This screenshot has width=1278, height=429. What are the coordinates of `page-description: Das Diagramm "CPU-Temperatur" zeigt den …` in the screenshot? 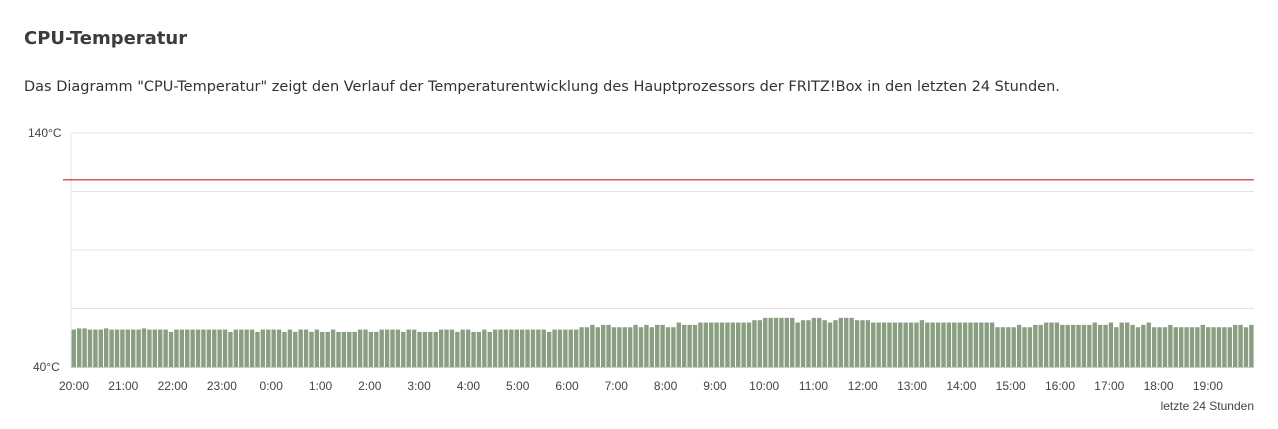 It's located at (542, 87).